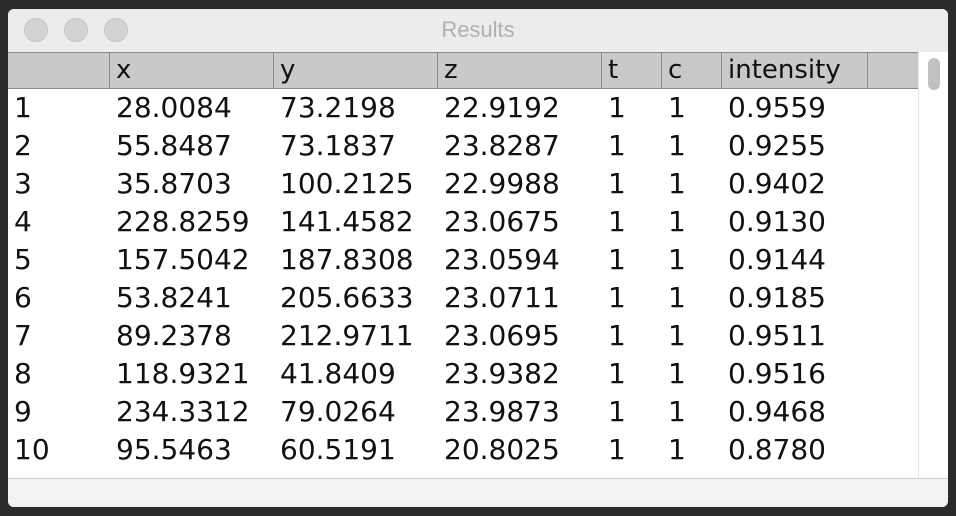  What do you see at coordinates (174, 297) in the screenshot?
I see `cell-x: 53.8241` at bounding box center [174, 297].